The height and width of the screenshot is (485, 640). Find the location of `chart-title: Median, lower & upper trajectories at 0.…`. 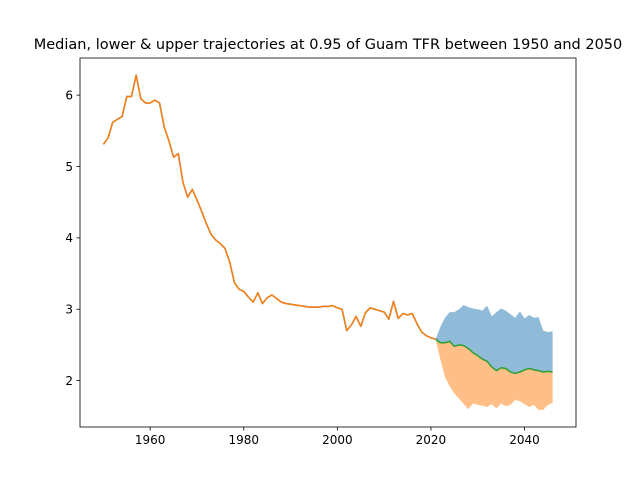

chart-title: Median, lower & upper trajectories at 0.… is located at coordinates (328, 45).